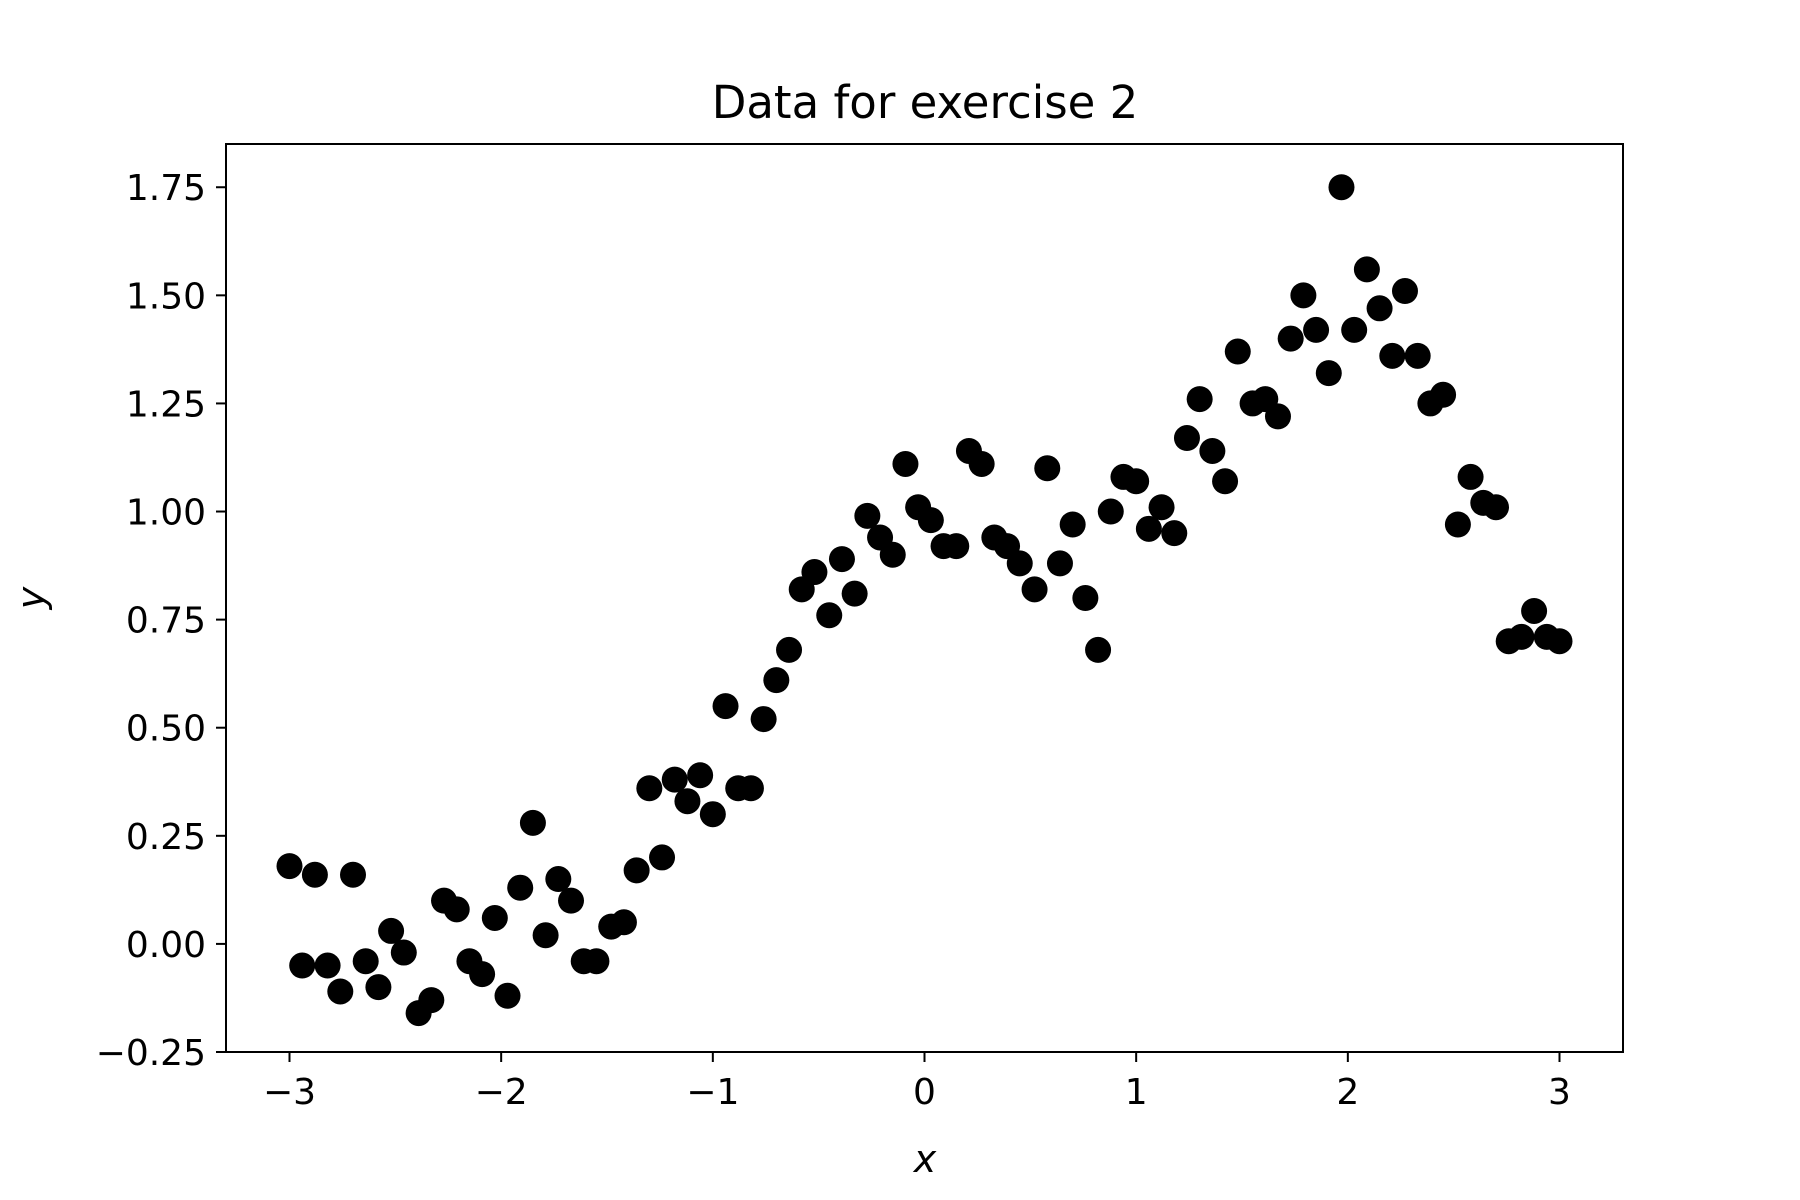  Describe the element at coordinates (166, 513) in the screenshot. I see `y-tick-label: 1.00` at that location.